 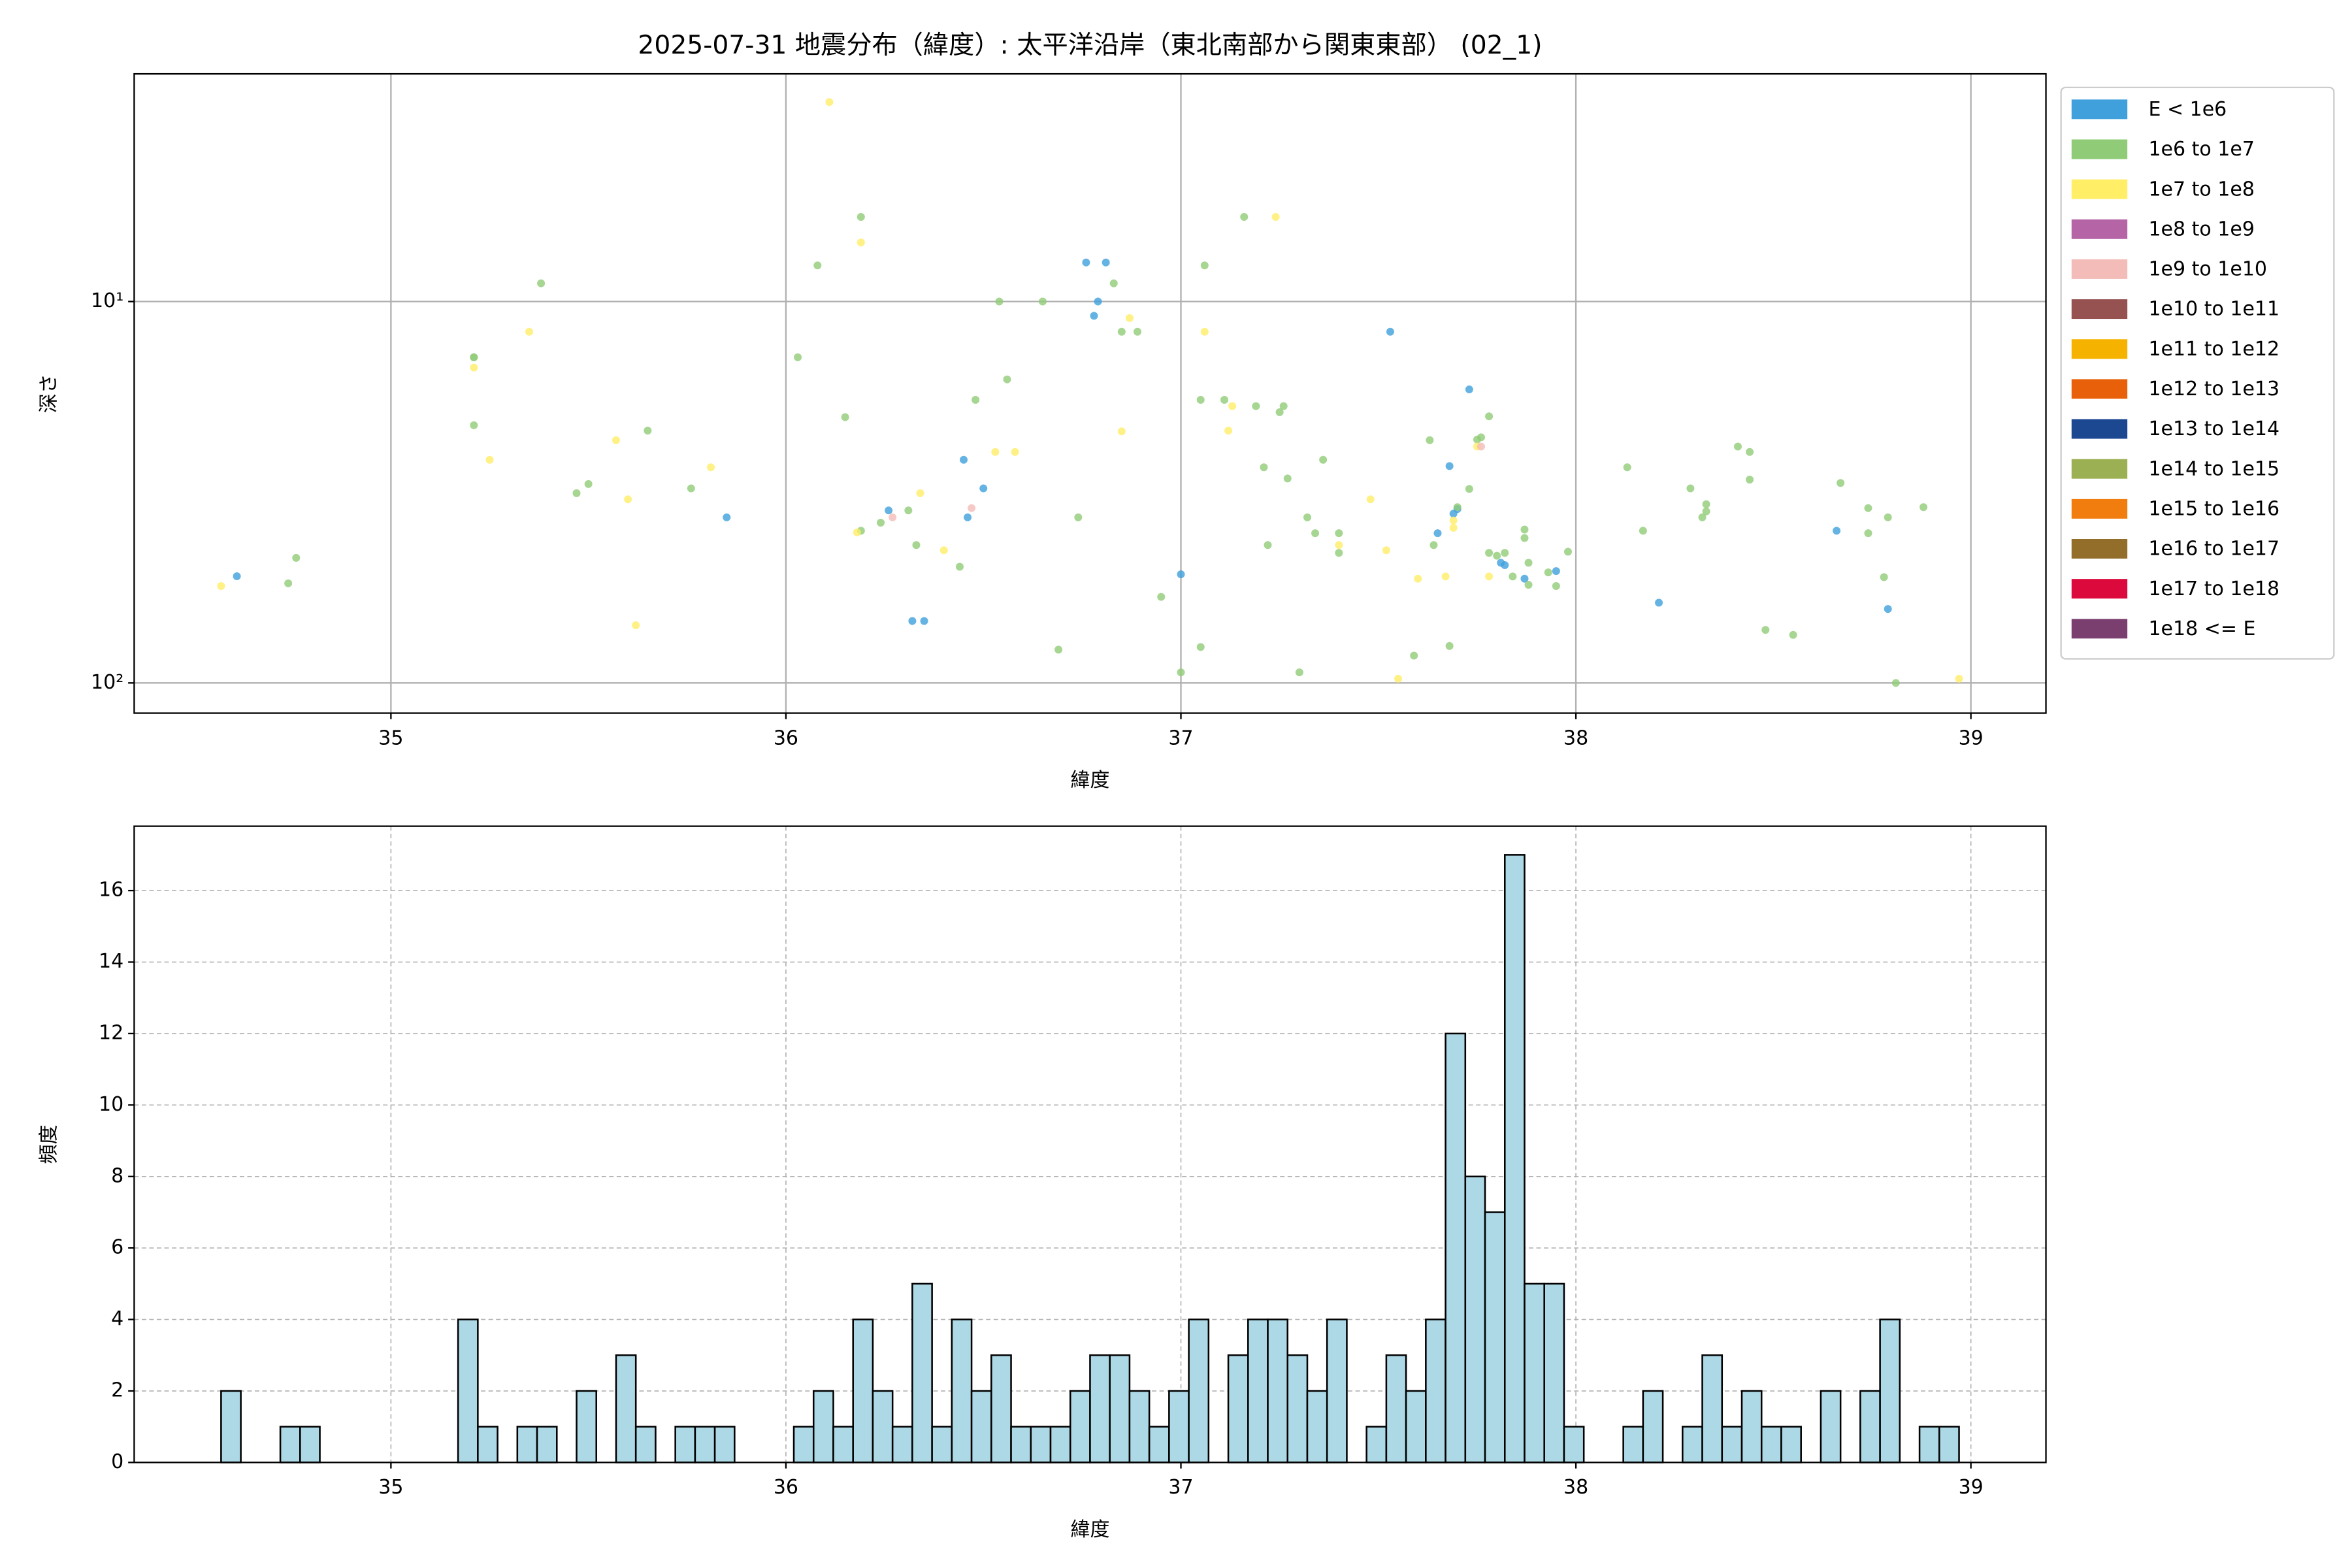 What do you see at coordinates (111, 961) in the screenshot?
I see `y-tick-label: 14` at bounding box center [111, 961].